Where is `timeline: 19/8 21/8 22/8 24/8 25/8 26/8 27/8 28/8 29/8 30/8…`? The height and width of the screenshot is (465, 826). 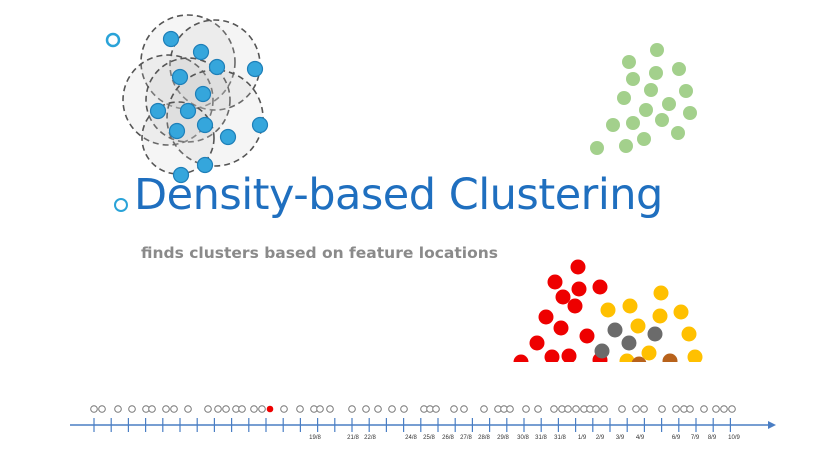 timeline: 19/8 21/8 22/8 24/8 25/8 26/8 27/8 28/8 29/8 30/8… is located at coordinates (423, 423).